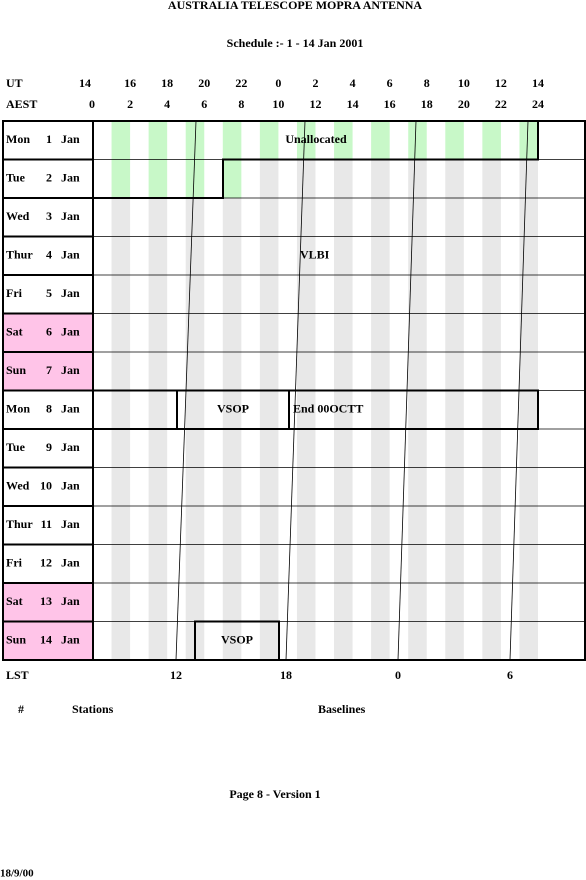 This screenshot has width=586, height=880. What do you see at coordinates (130, 83) in the screenshot?
I see `ut-tick: 16` at bounding box center [130, 83].